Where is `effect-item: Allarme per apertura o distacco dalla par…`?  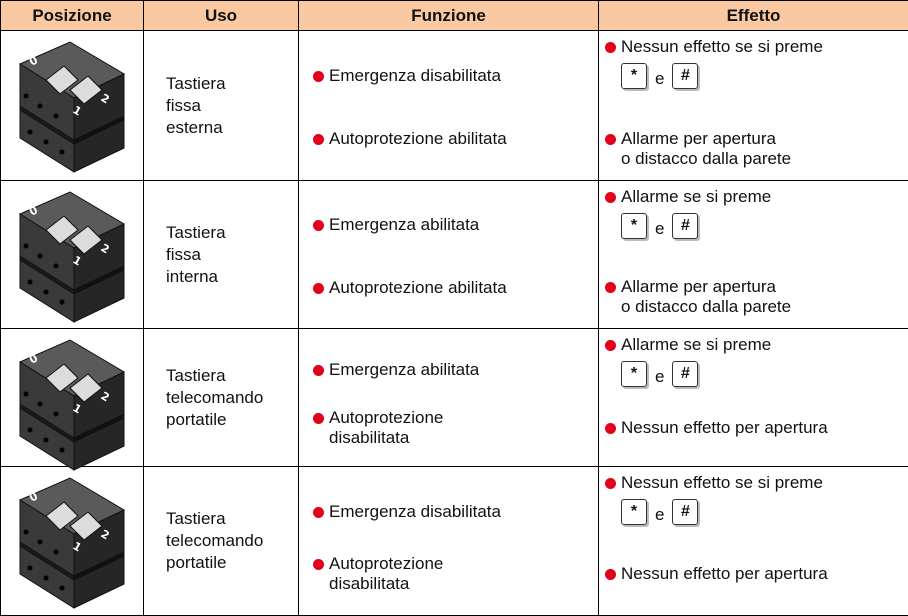
effect-item: Allarme per apertura o distacco dalla par… is located at coordinates (754, 149).